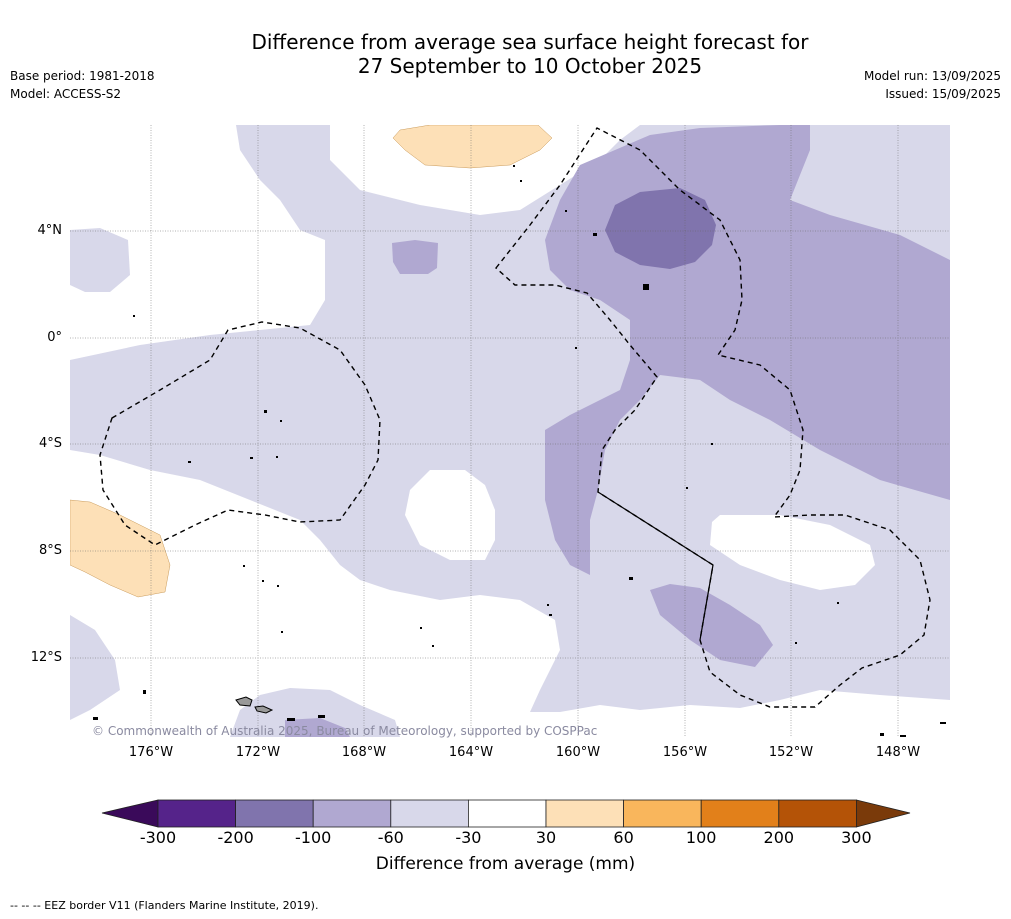 This screenshot has width=1011, height=919. I want to click on cb-extend-left, so click(130, 813).